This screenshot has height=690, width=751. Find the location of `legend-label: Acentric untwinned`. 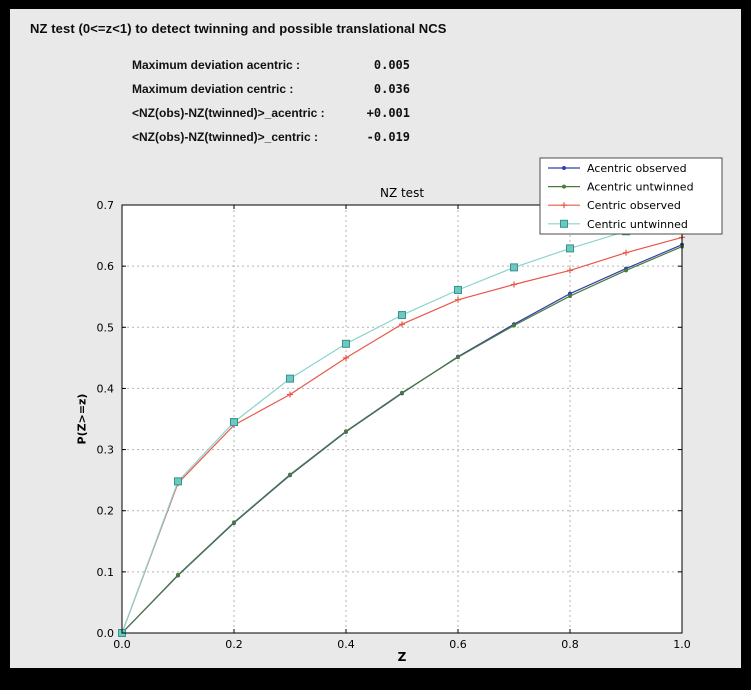

legend-label: Acentric untwinned is located at coordinates (640, 187).